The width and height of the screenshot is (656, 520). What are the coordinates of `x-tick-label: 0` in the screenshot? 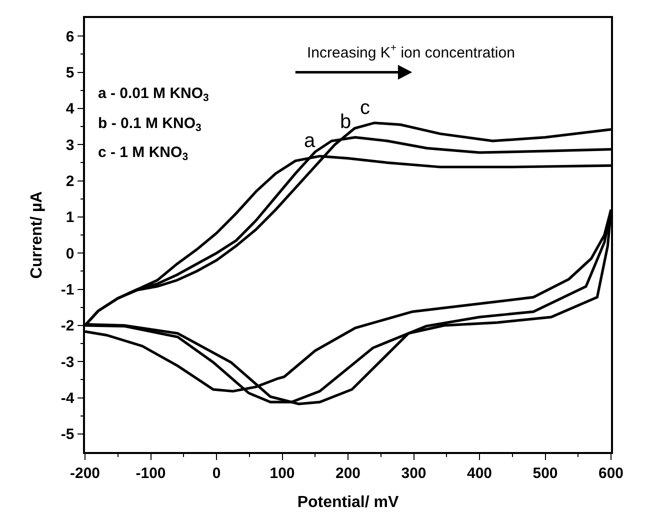 It's located at (216, 473).